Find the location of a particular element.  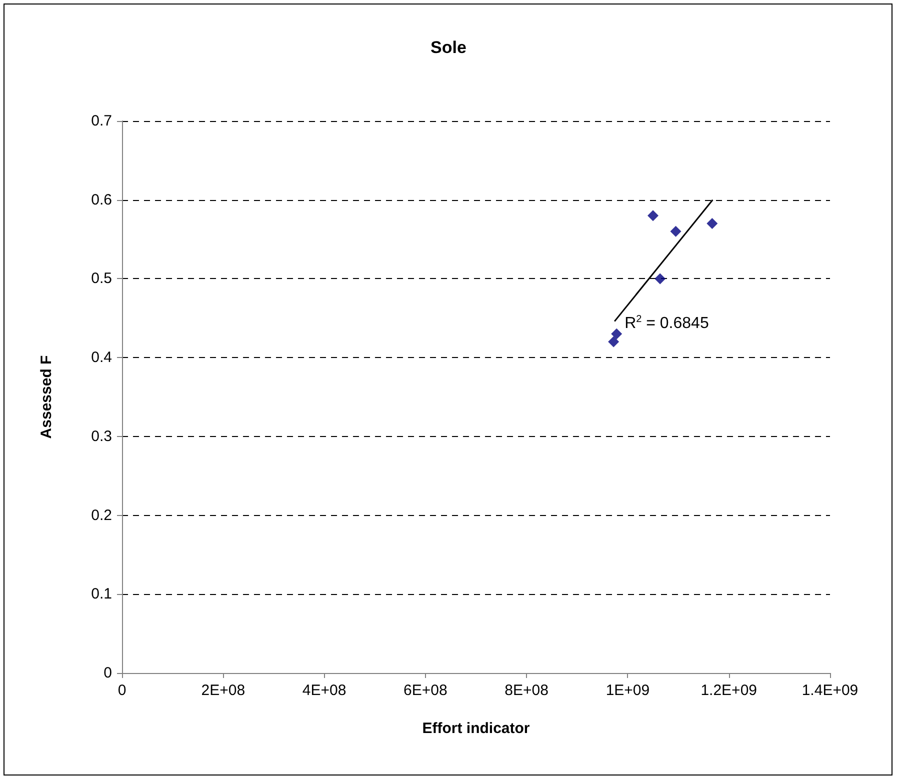

x-tick-label: 1.4E+09 is located at coordinates (830, 690).